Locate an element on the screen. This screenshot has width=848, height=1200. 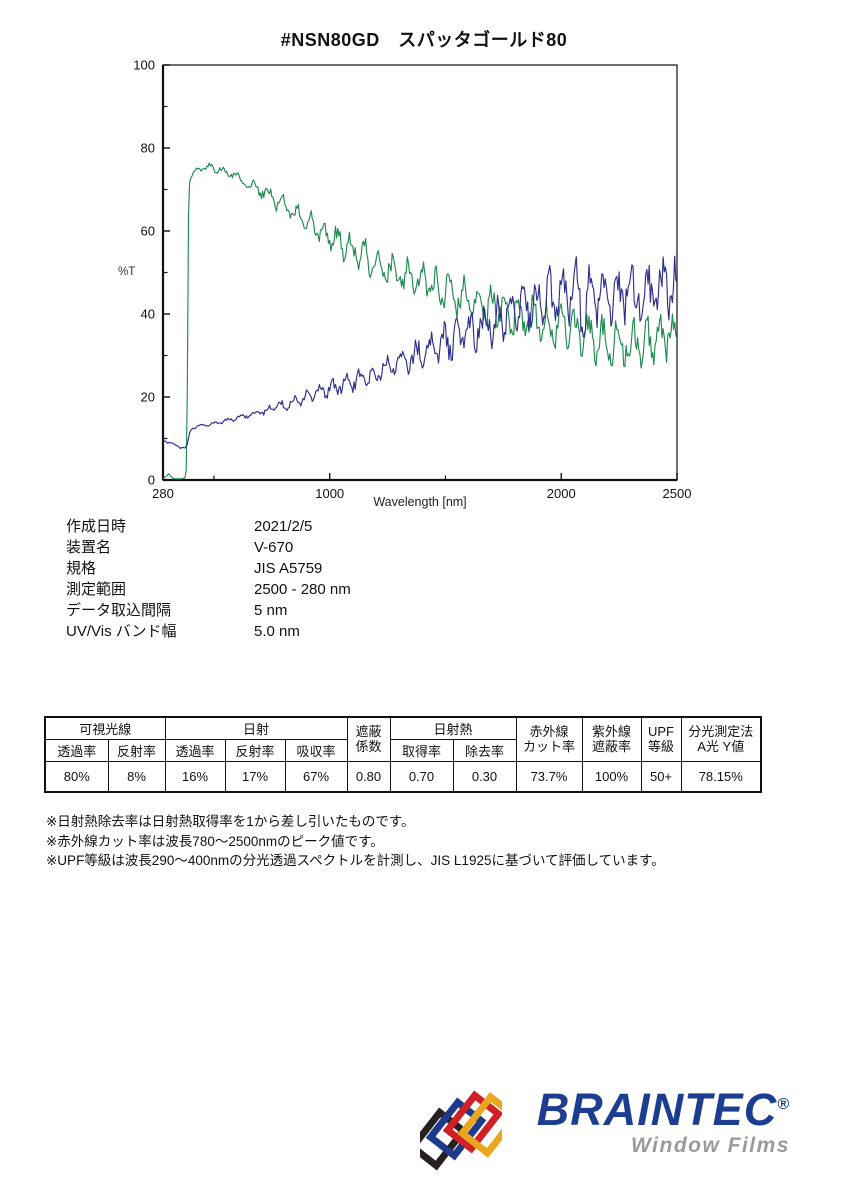
page-title: #NSN80GD スパッタゴールド80 is located at coordinates (424, 40).